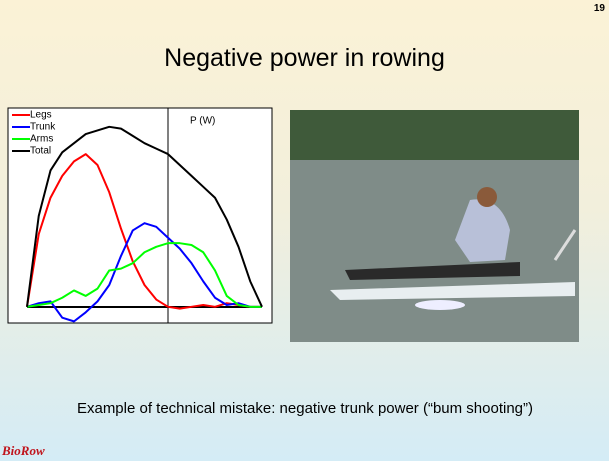 This screenshot has height=461, width=609. What do you see at coordinates (43, 127) in the screenshot?
I see `legend-label: Trunk` at bounding box center [43, 127].